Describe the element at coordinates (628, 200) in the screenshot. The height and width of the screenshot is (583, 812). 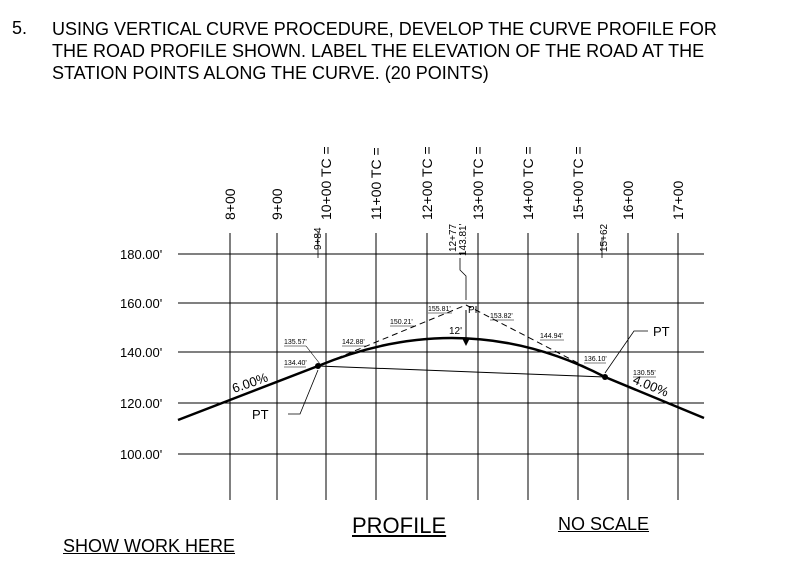
I see `station-label-16: 16+00` at that location.